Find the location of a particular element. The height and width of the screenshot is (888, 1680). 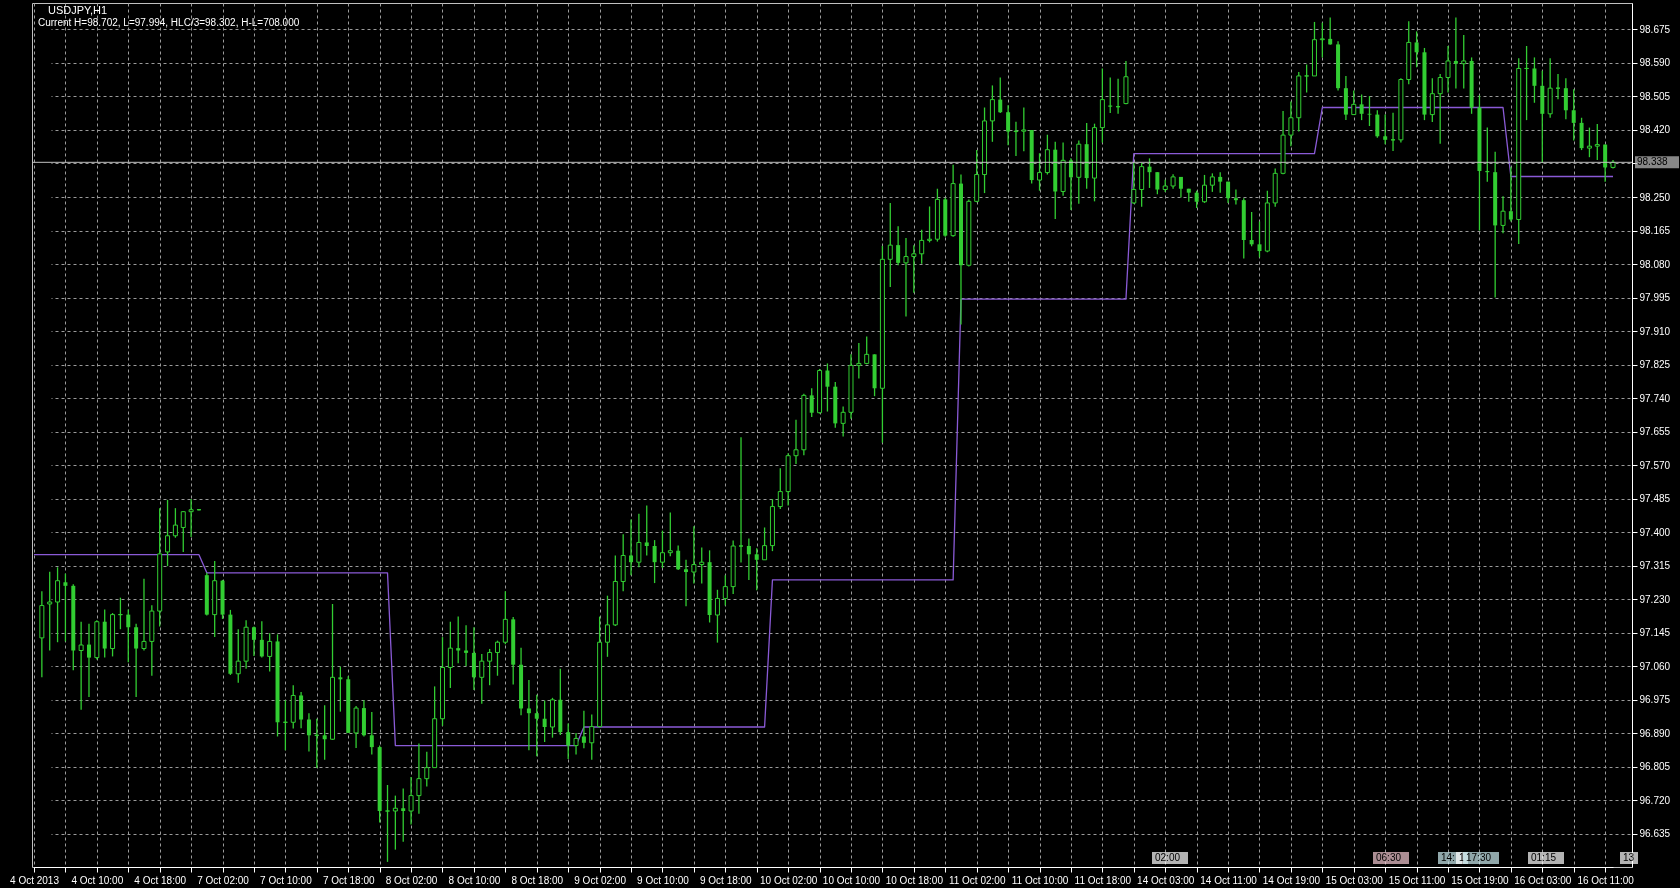

y-tick-label: 96.975 is located at coordinates (1655, 700).